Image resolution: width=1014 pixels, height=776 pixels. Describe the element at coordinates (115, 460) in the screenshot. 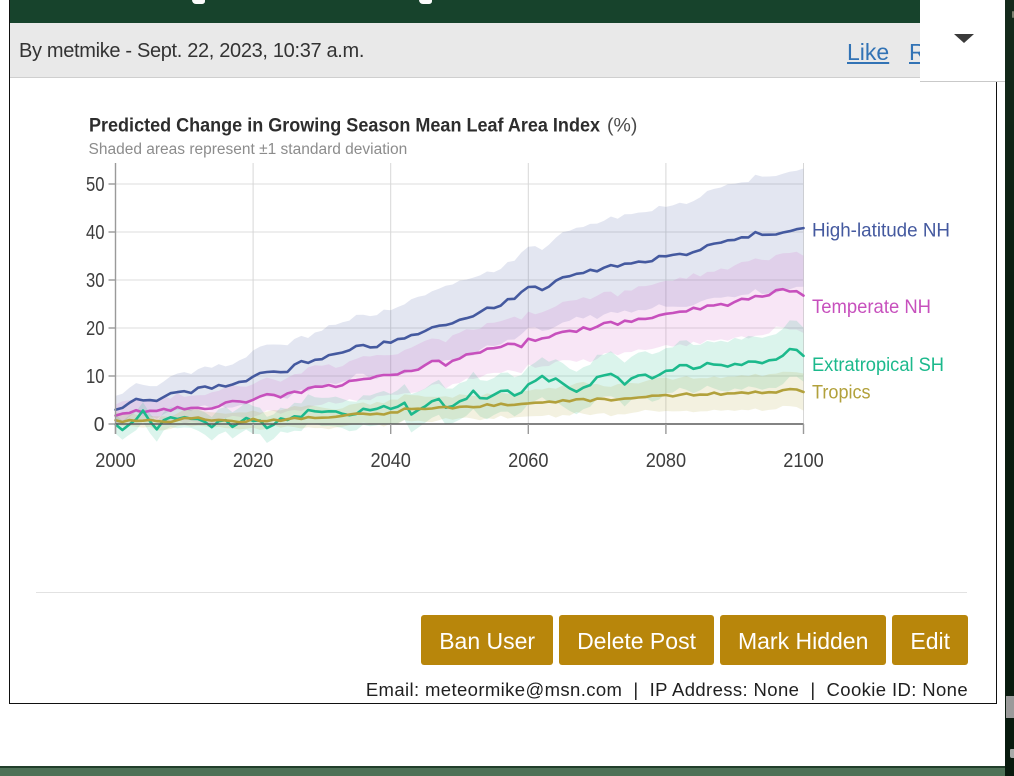

I see `svg-text: 2000` at that location.